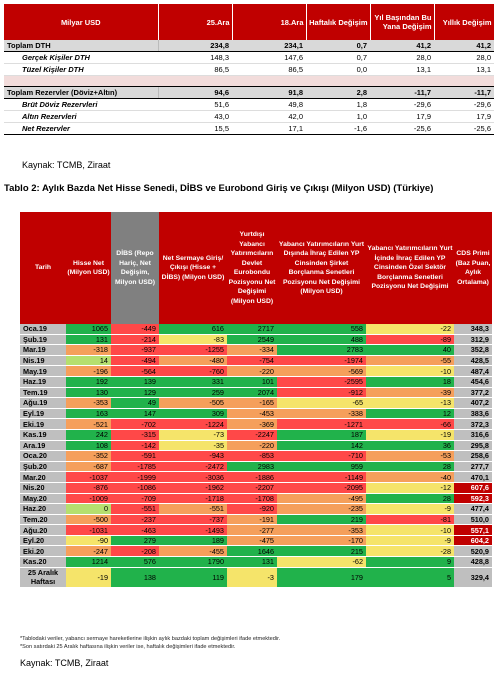 Image resolution: width=498 pixels, height=676 pixels. Describe the element at coordinates (410, 329) in the screenshot. I see `table-cell: -22` at that location.